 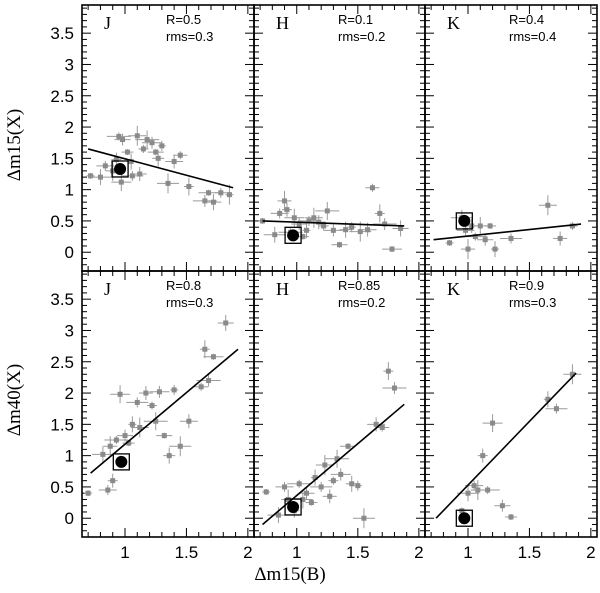 What do you see at coordinates (355, 19) in the screenshot?
I see `r-value-label: R=0.1` at bounding box center [355, 19].